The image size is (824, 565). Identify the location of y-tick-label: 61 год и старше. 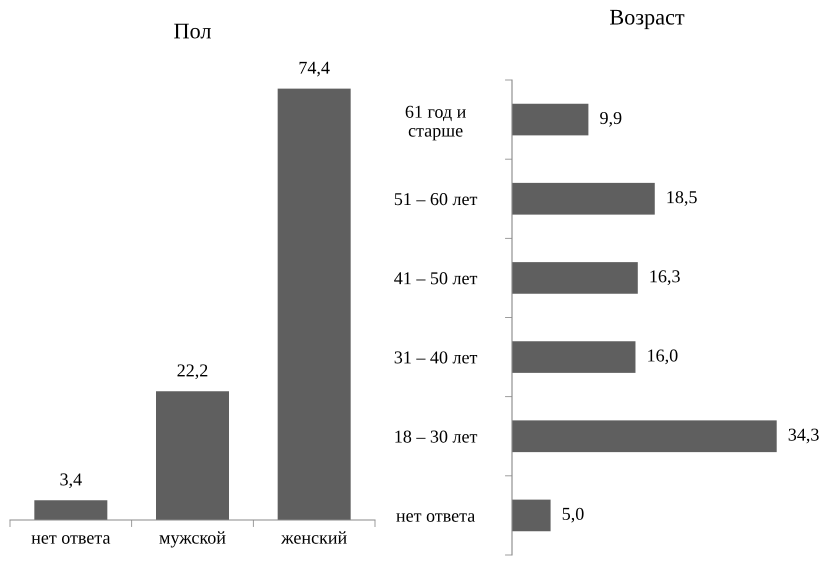
(436, 123).